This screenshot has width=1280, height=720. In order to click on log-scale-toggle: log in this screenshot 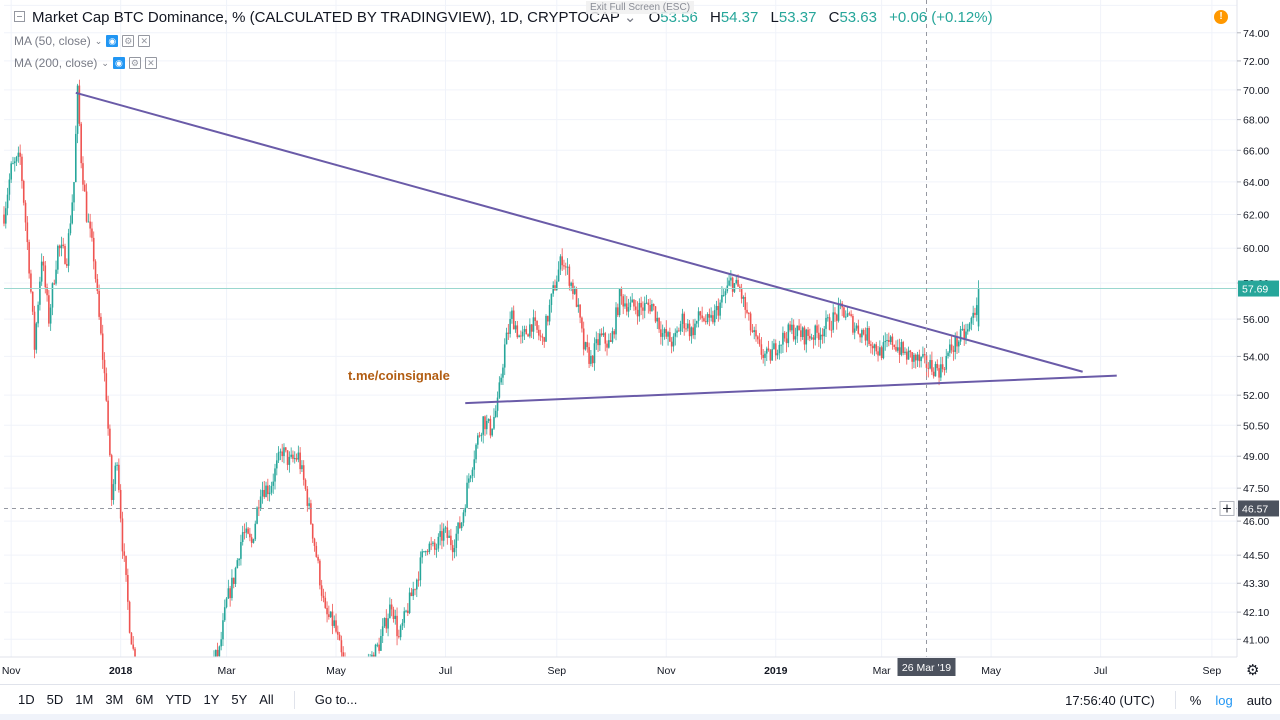, I will do `click(1224, 700)`.